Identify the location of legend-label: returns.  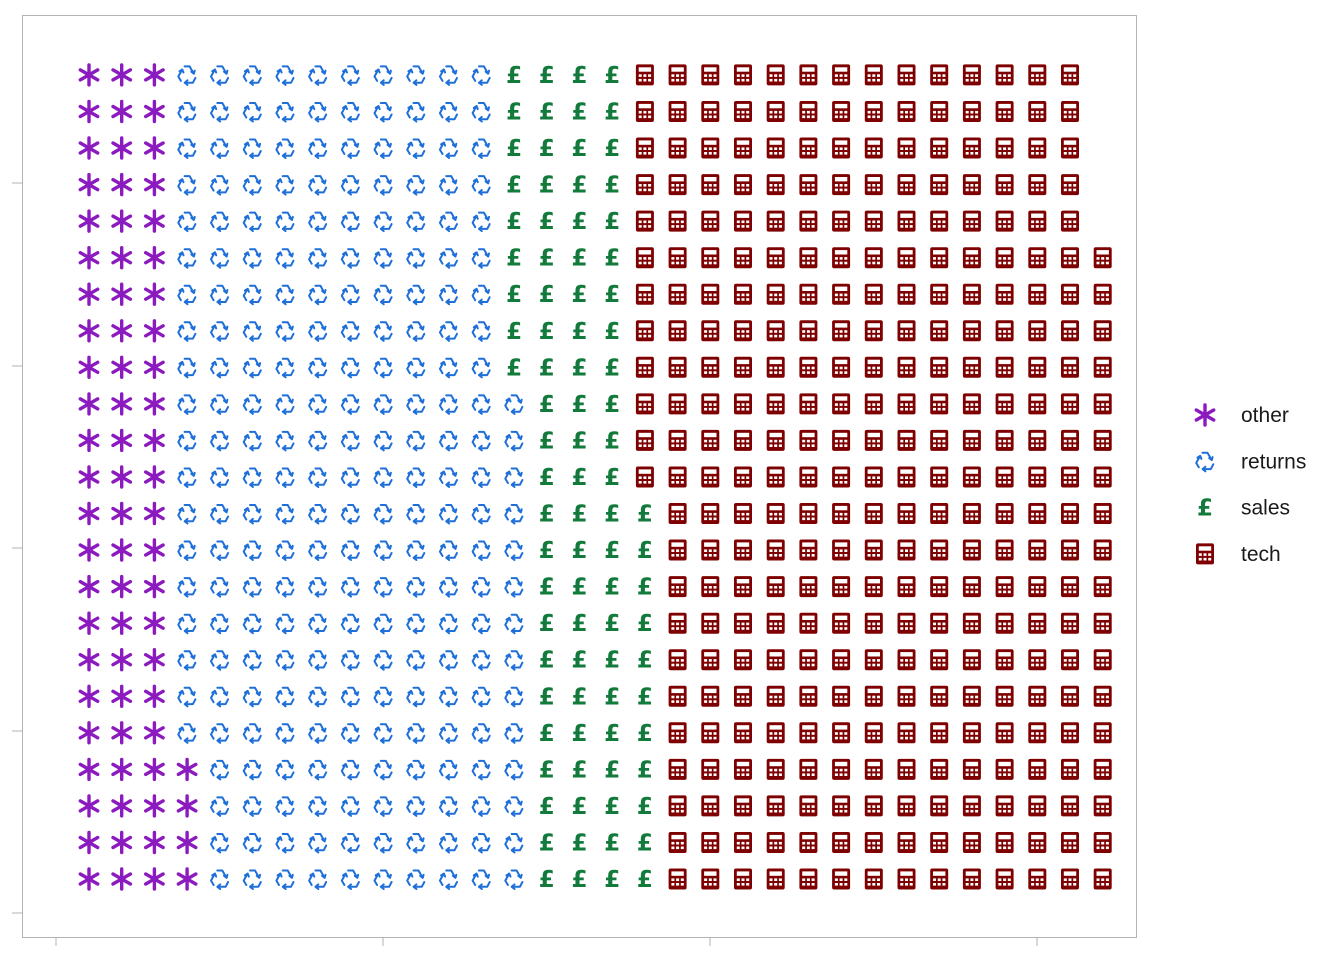
(1273, 461).